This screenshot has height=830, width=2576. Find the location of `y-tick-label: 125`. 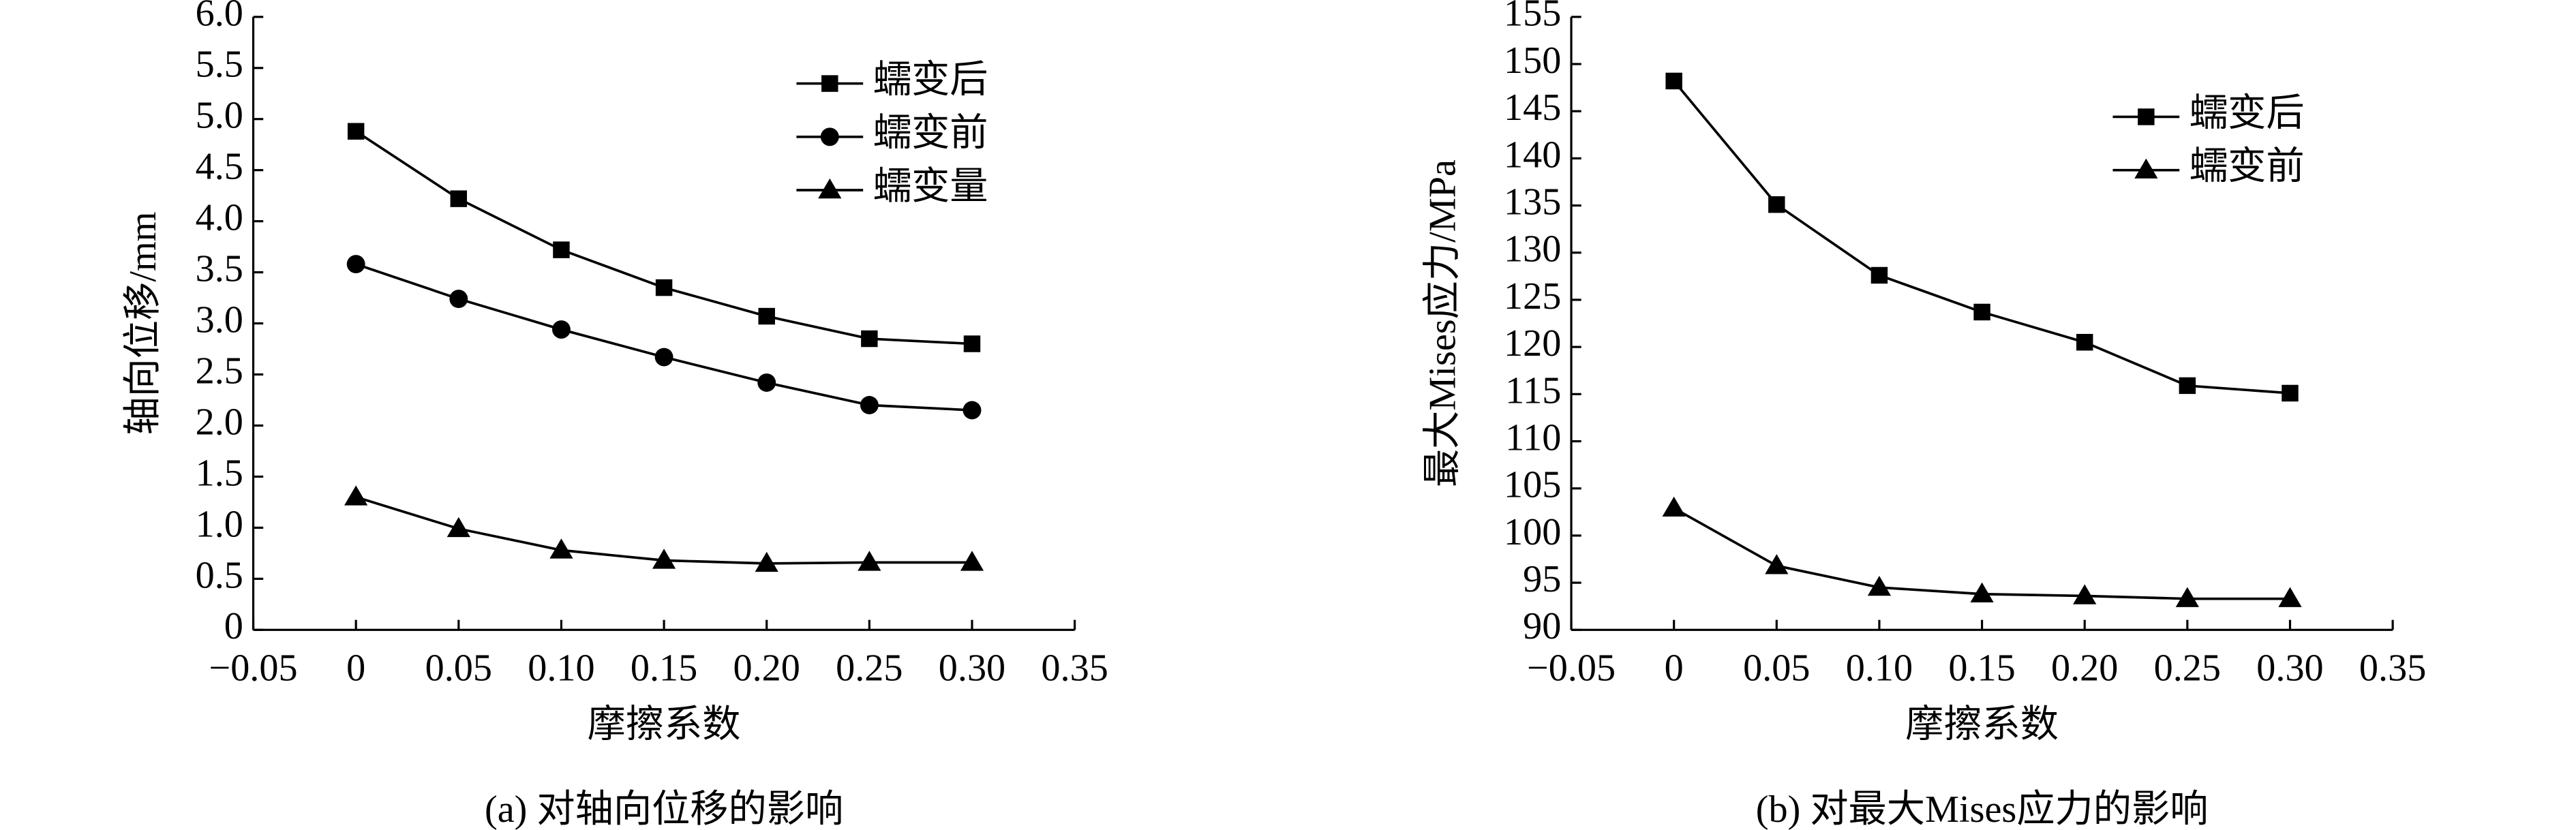

y-tick-label: 125 is located at coordinates (1533, 296).